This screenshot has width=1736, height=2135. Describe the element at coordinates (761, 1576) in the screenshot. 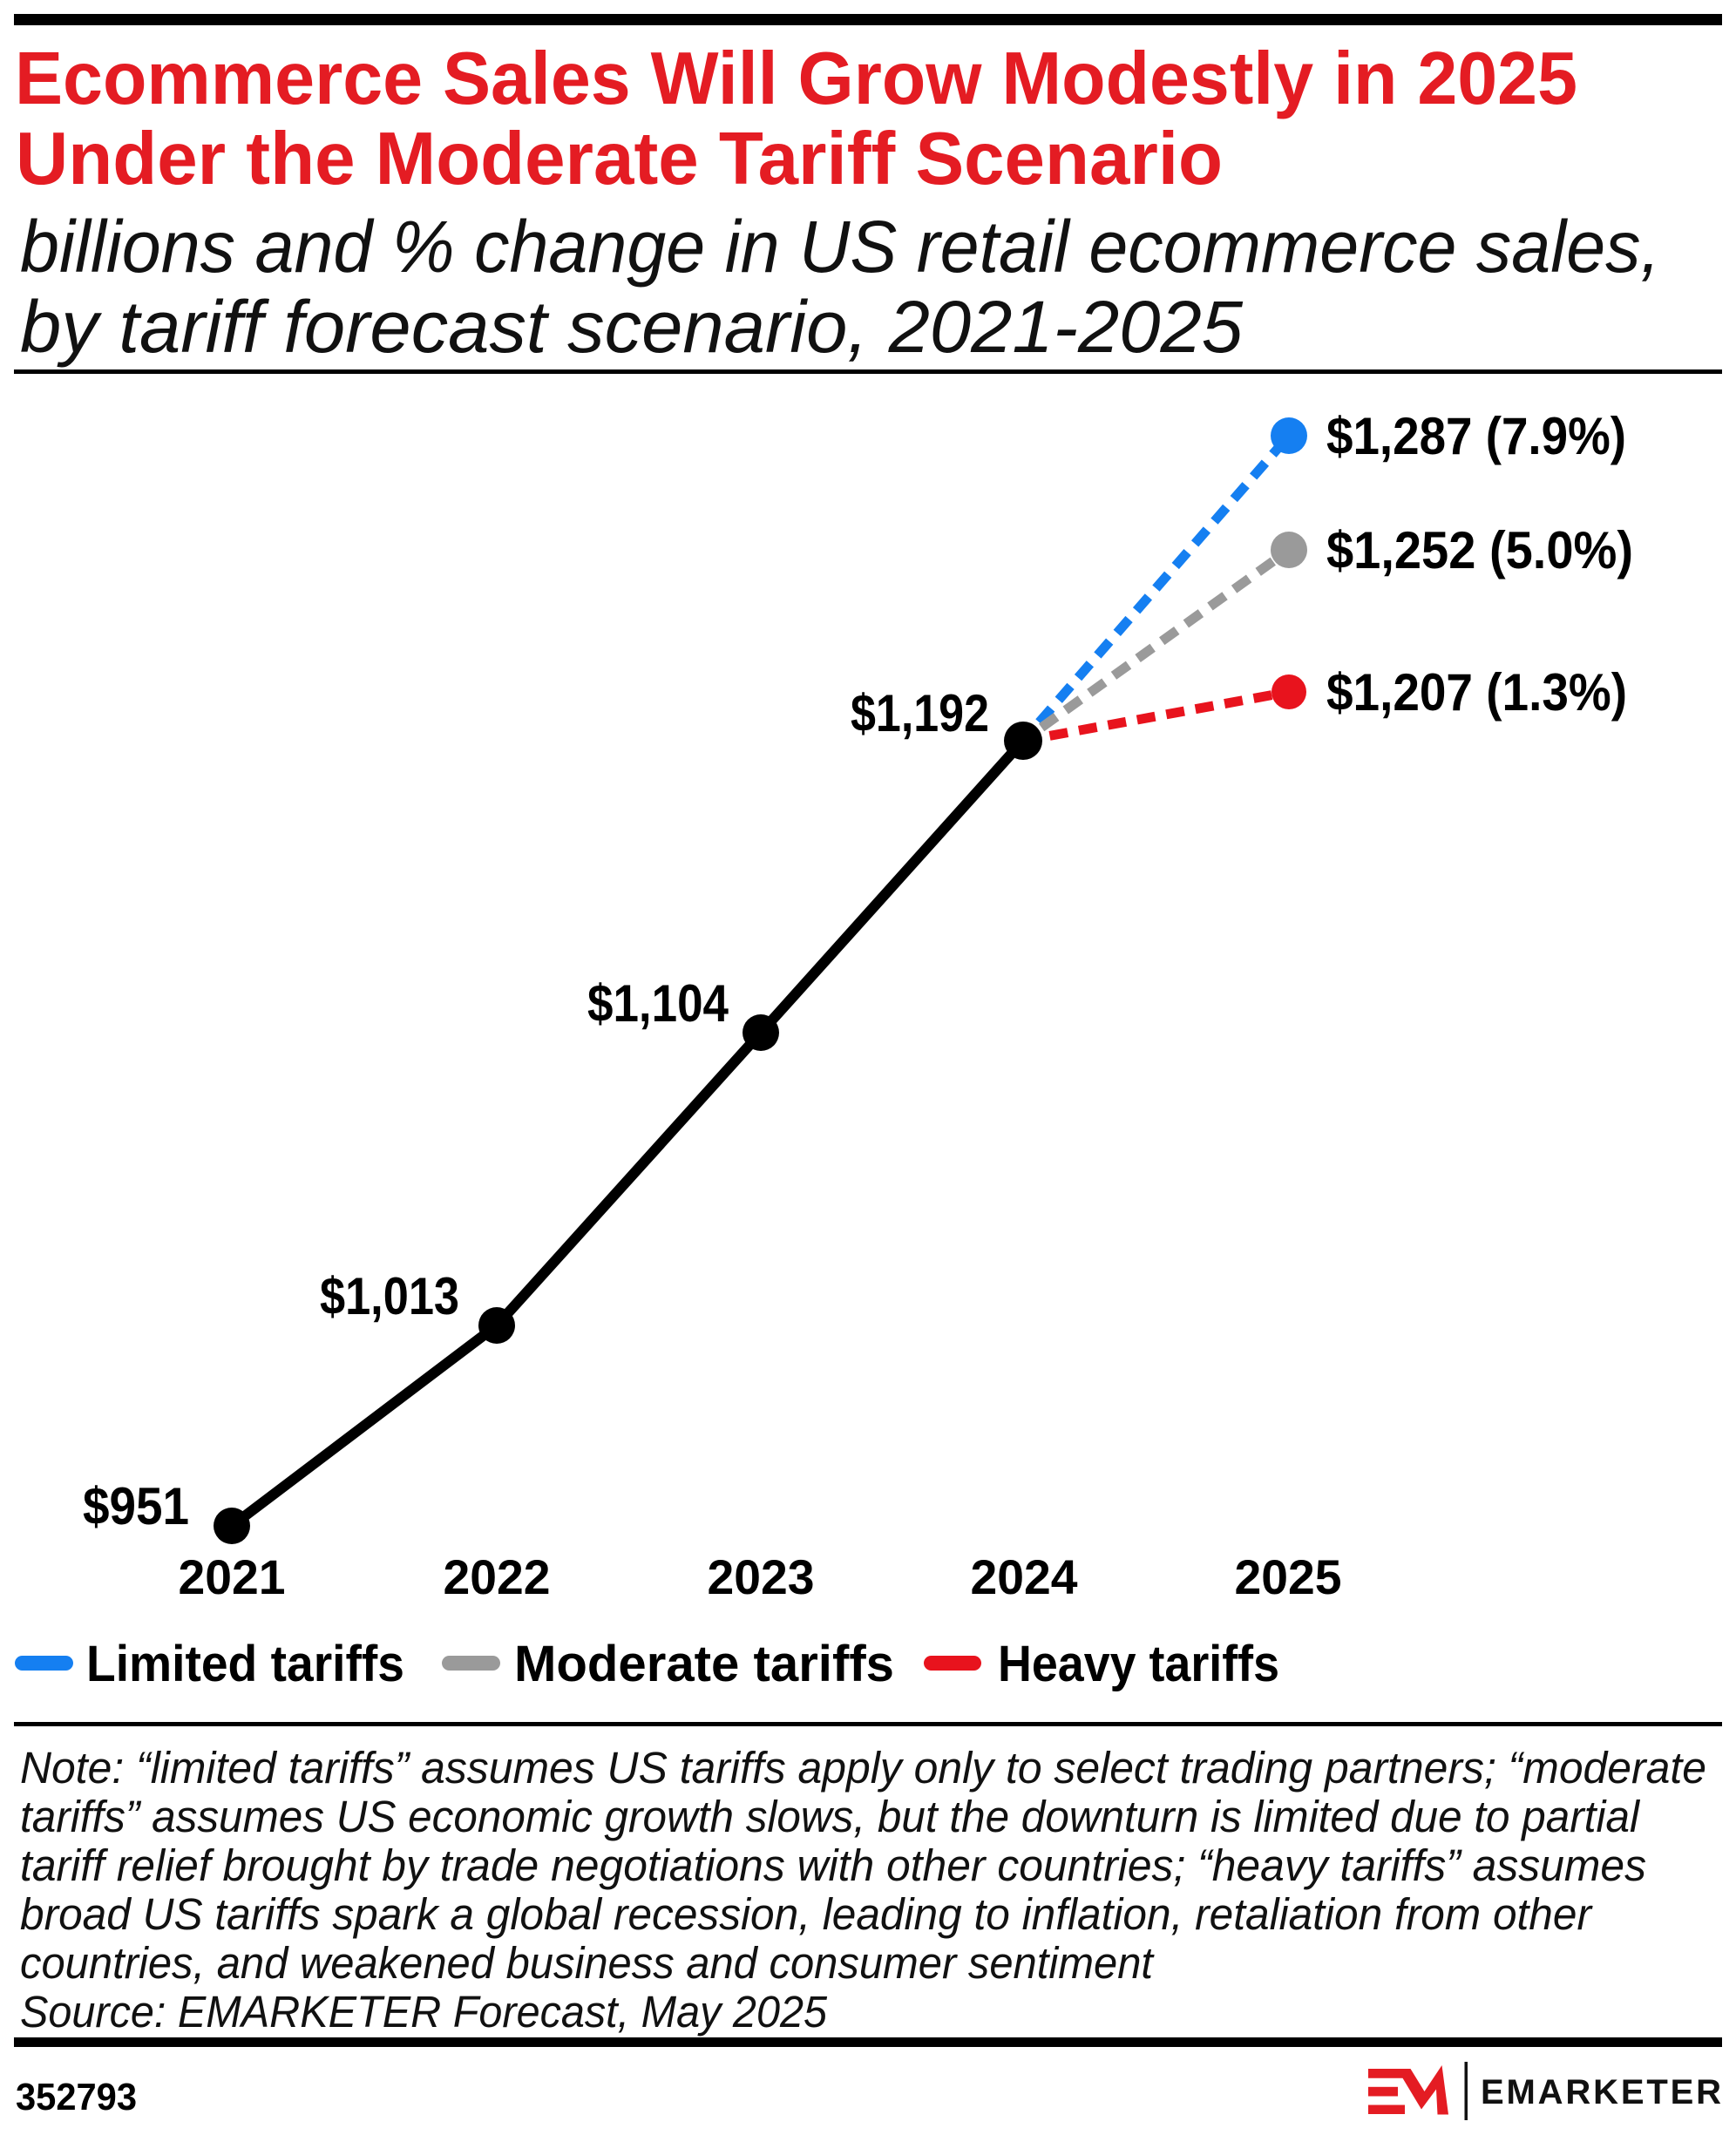

I see `svg-text: 2023` at that location.